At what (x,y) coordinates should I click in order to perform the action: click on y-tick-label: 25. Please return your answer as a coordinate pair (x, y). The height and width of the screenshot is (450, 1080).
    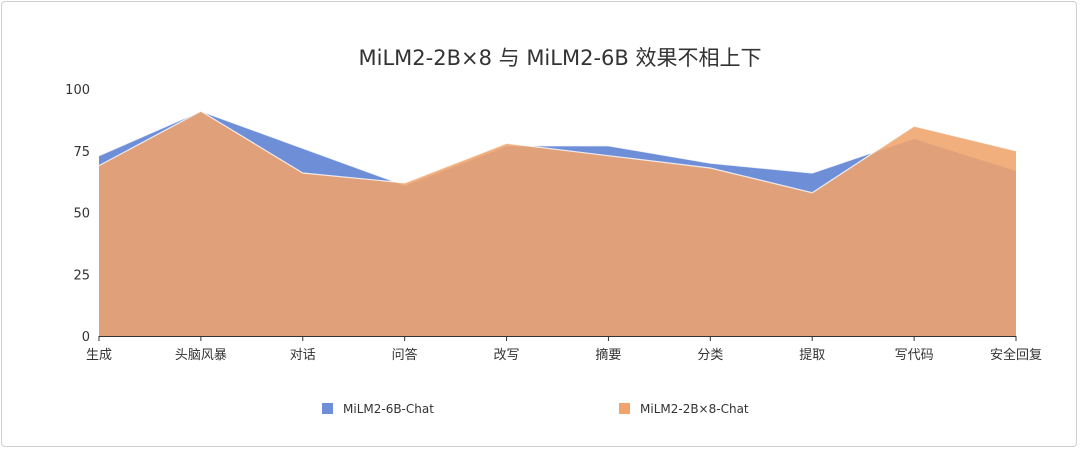
    Looking at the image, I should click on (81, 275).